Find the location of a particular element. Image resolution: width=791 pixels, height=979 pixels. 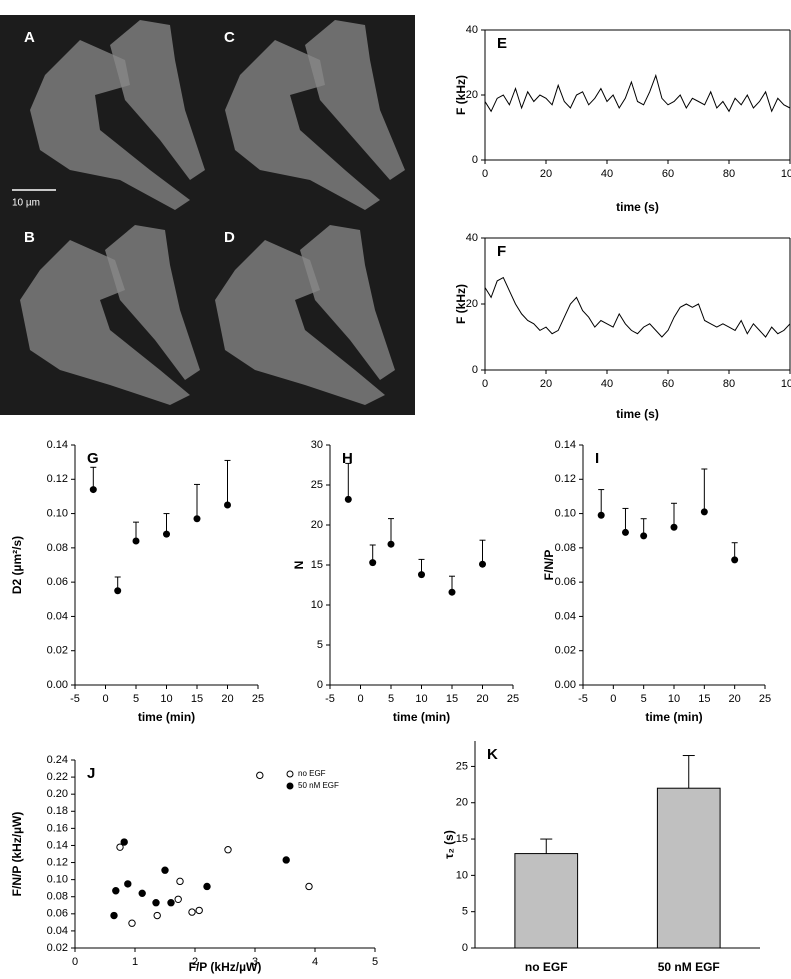

y-tick-label: 0.24 is located at coordinates (57, 760).